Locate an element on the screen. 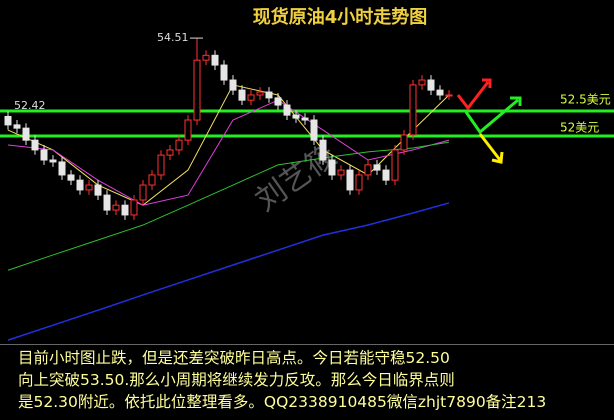 Image resolution: width=614 pixels, height=420 pixels. arrows is located at coordinates (489, 121).